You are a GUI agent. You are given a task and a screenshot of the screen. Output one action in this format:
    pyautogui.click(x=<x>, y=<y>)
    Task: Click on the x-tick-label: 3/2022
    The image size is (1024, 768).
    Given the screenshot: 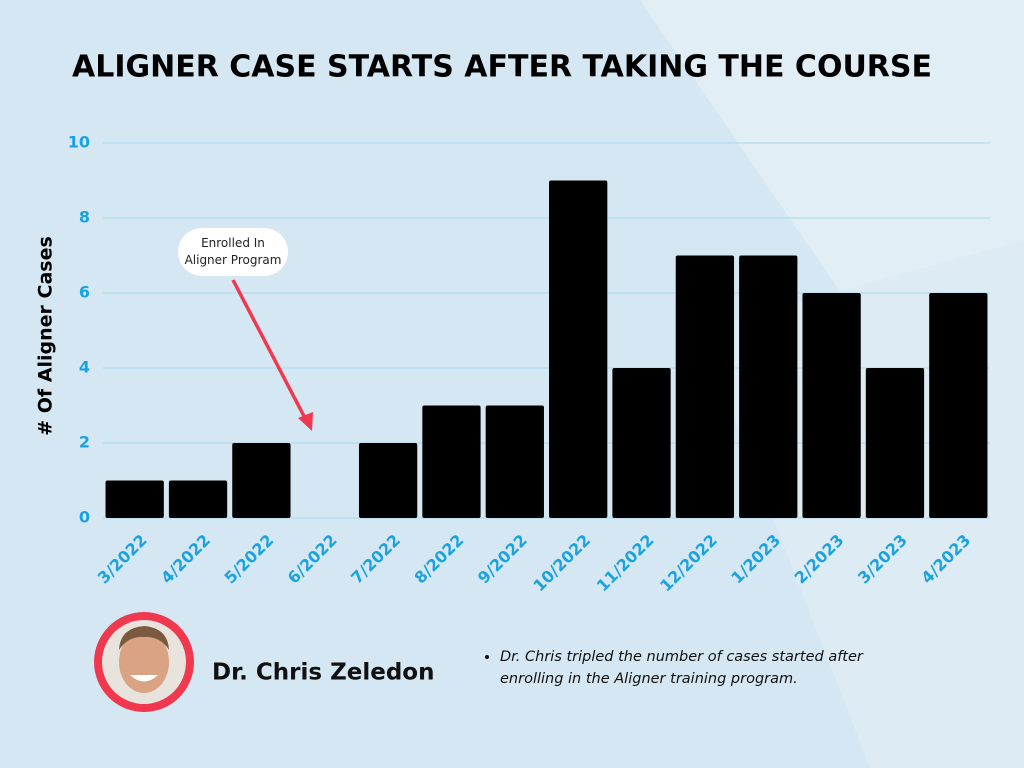 What is the action you would take?
    pyautogui.click(x=122, y=559)
    